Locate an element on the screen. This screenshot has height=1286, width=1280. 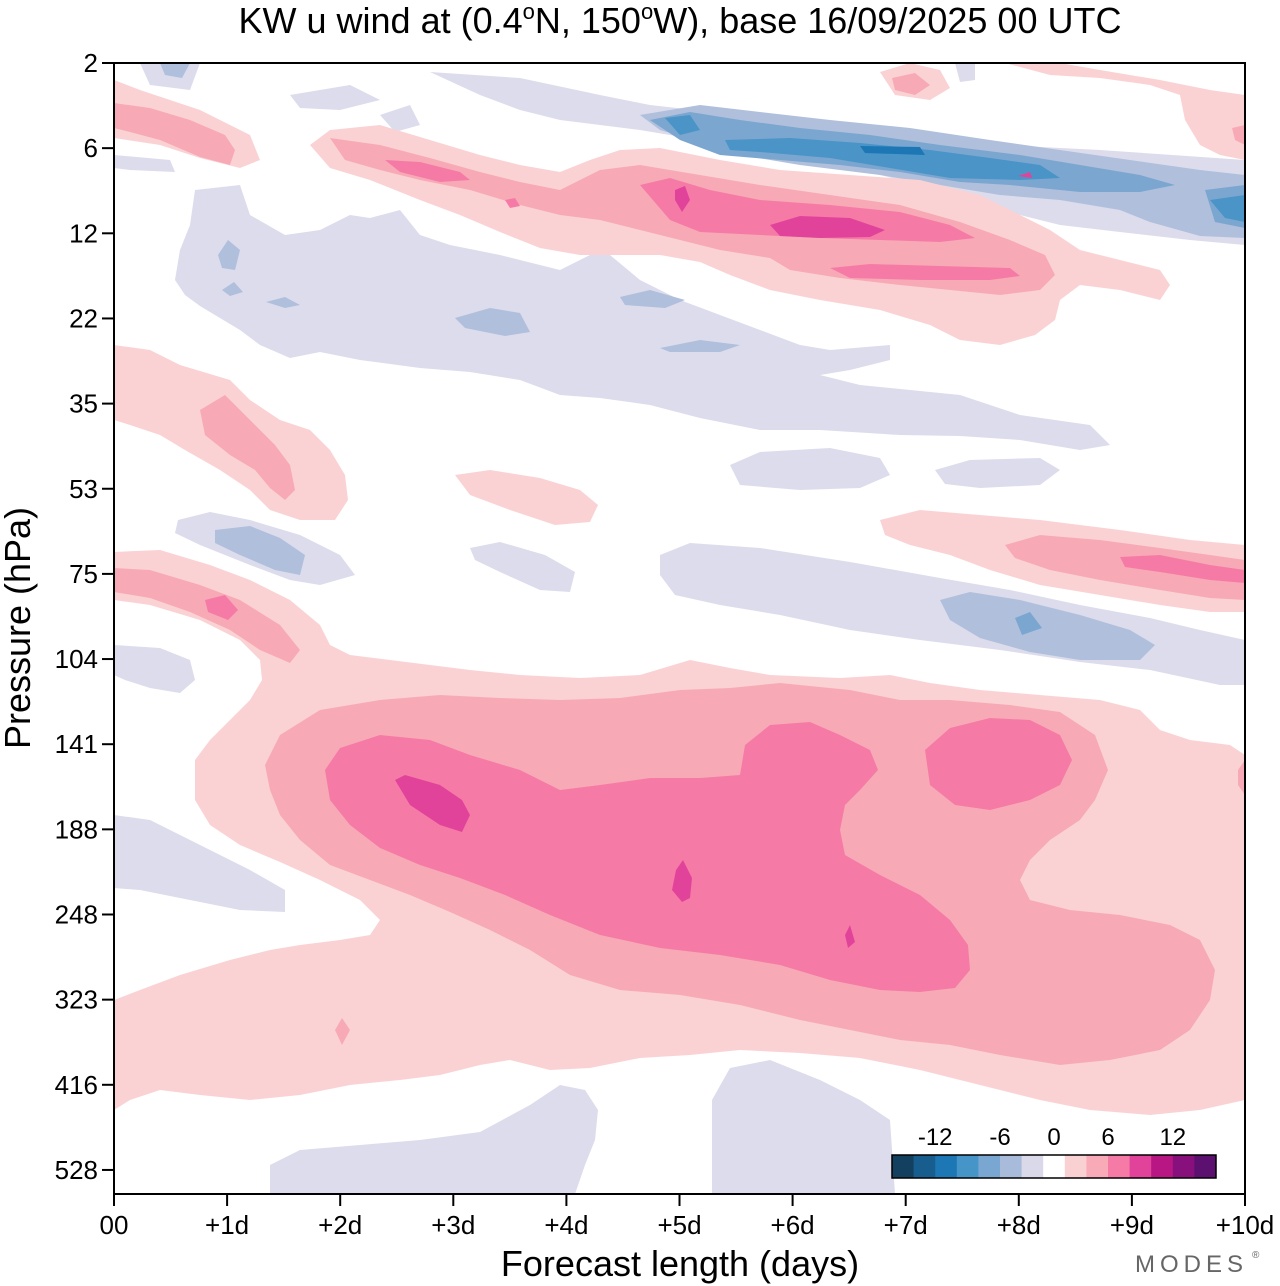
x-tick-label: +8d is located at coordinates (1019, 1225).